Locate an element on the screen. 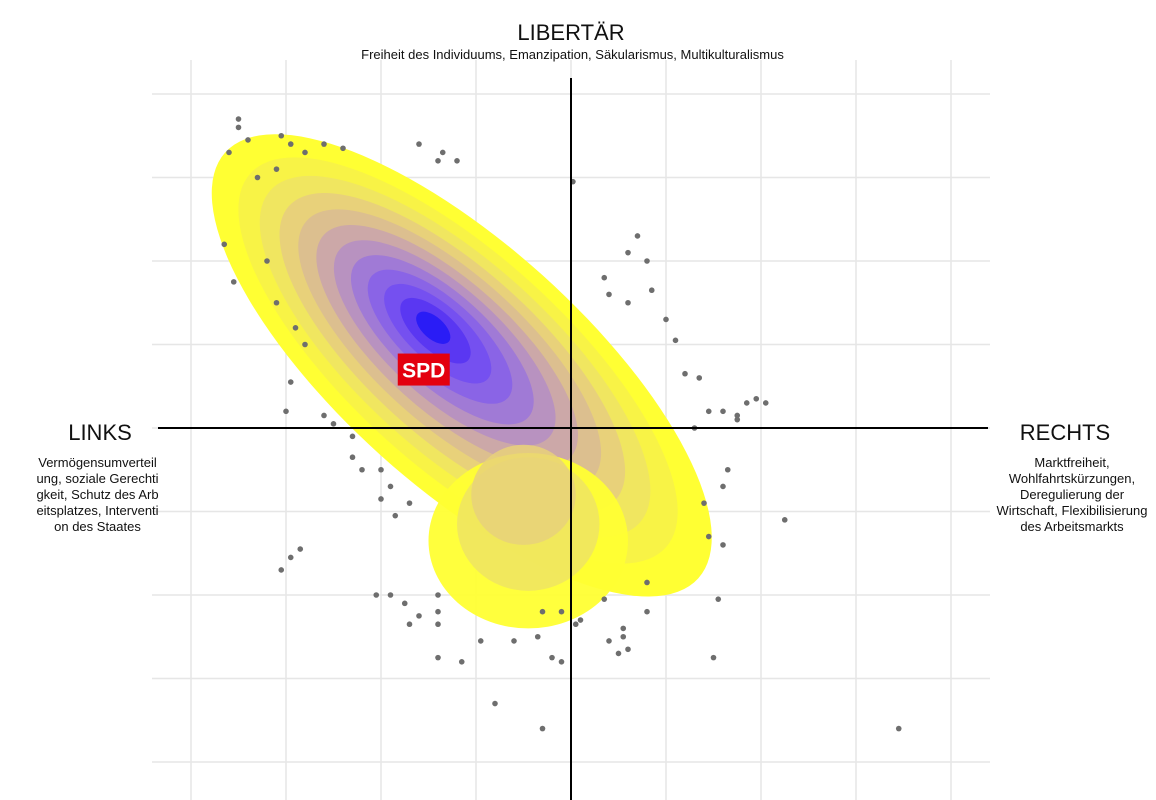 The image size is (1156, 800). party-marker: SPD is located at coordinates (423, 369).